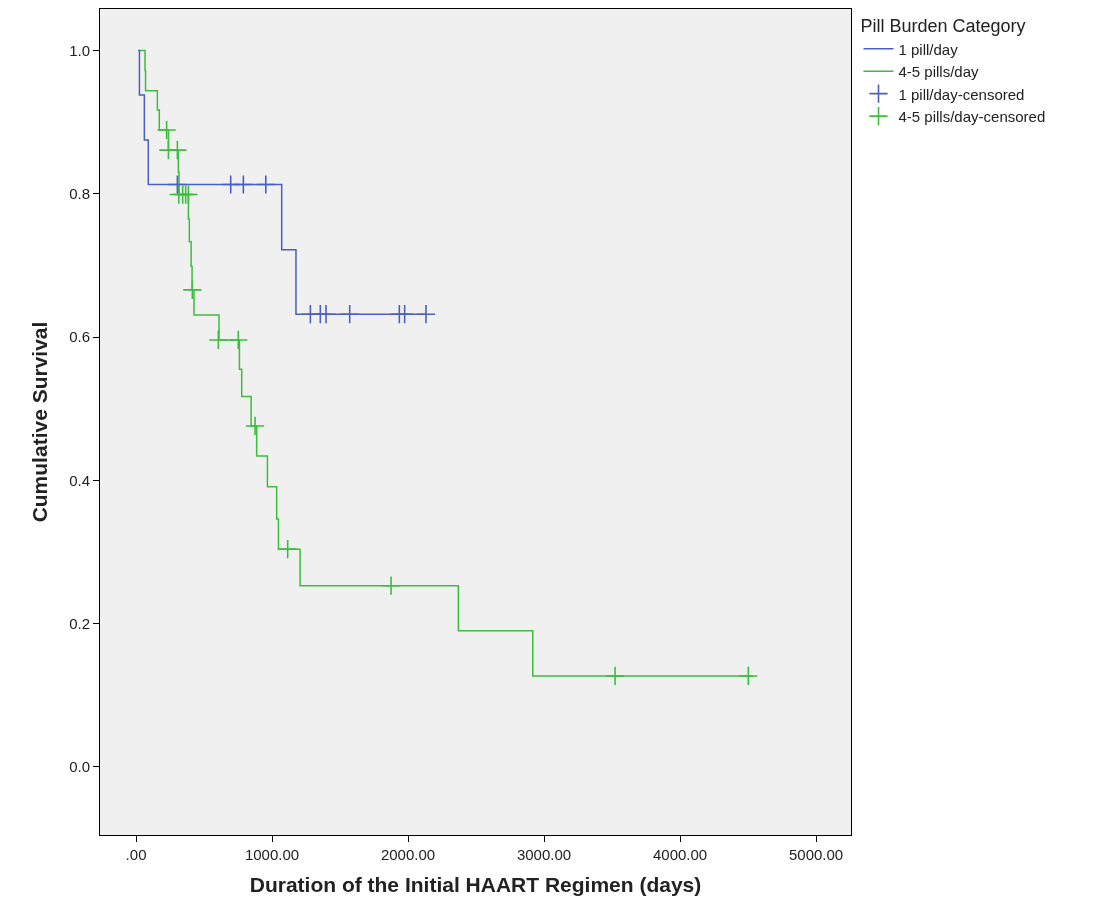 Image resolution: width=1098 pixels, height=901 pixels. I want to click on legend-title: Pill Burden Category, so click(943, 26).